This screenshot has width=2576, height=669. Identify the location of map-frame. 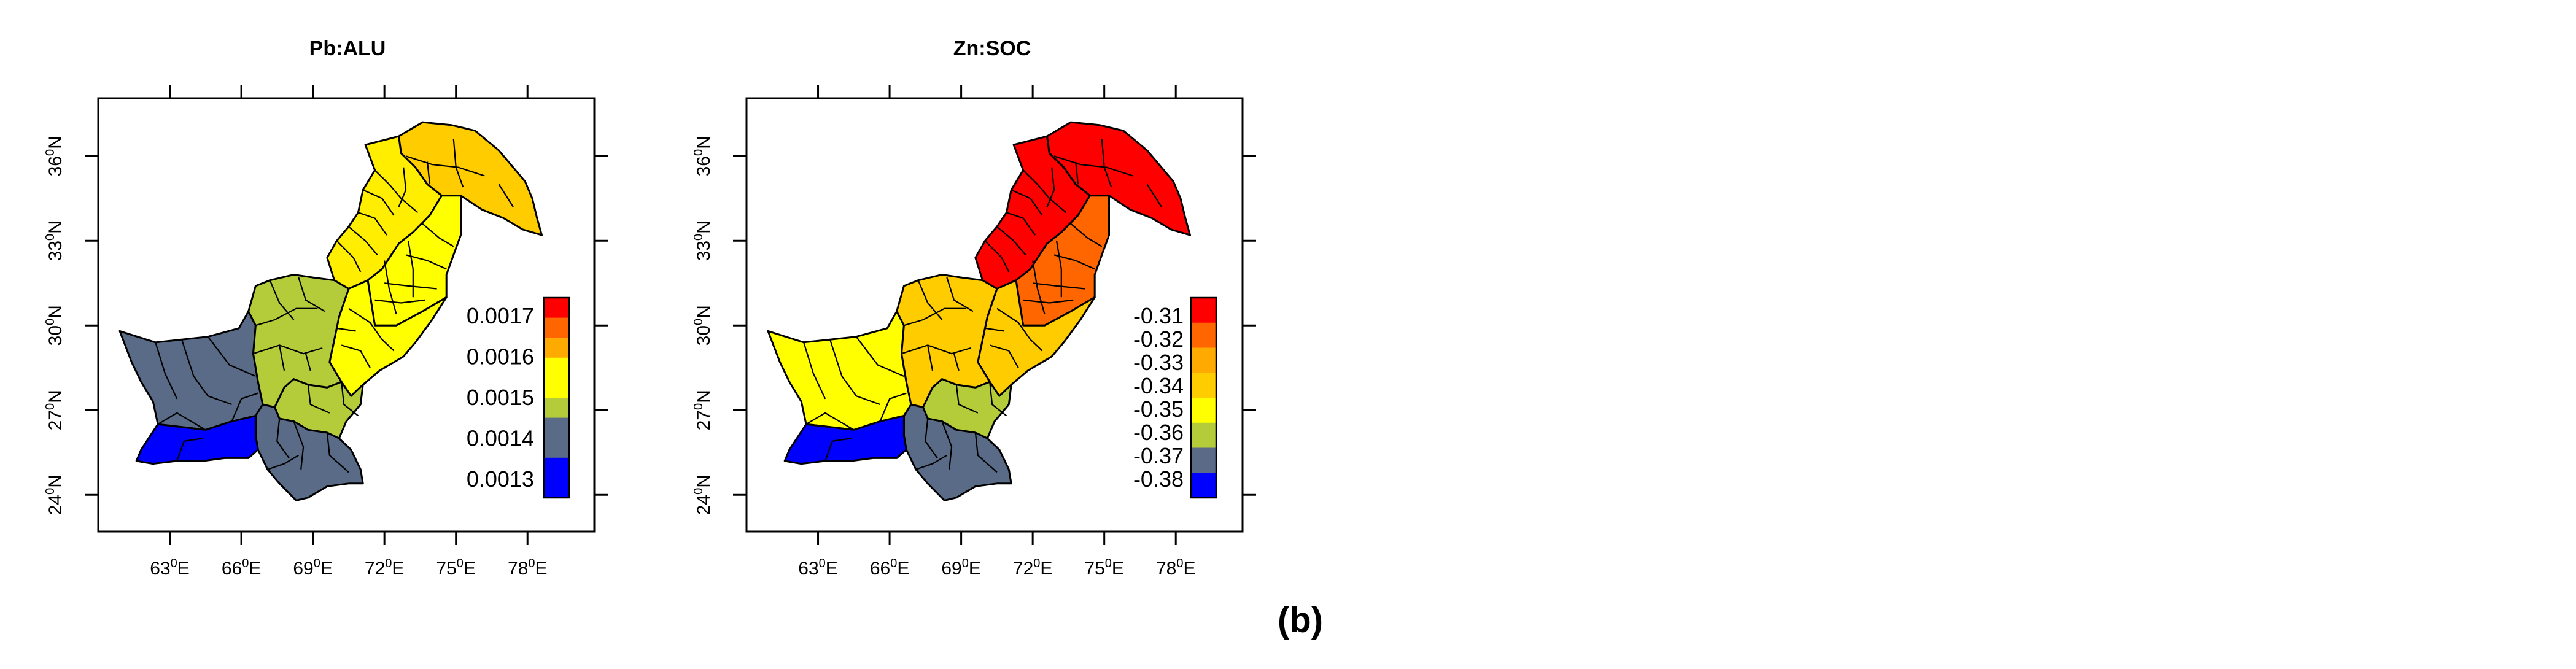
(994, 315).